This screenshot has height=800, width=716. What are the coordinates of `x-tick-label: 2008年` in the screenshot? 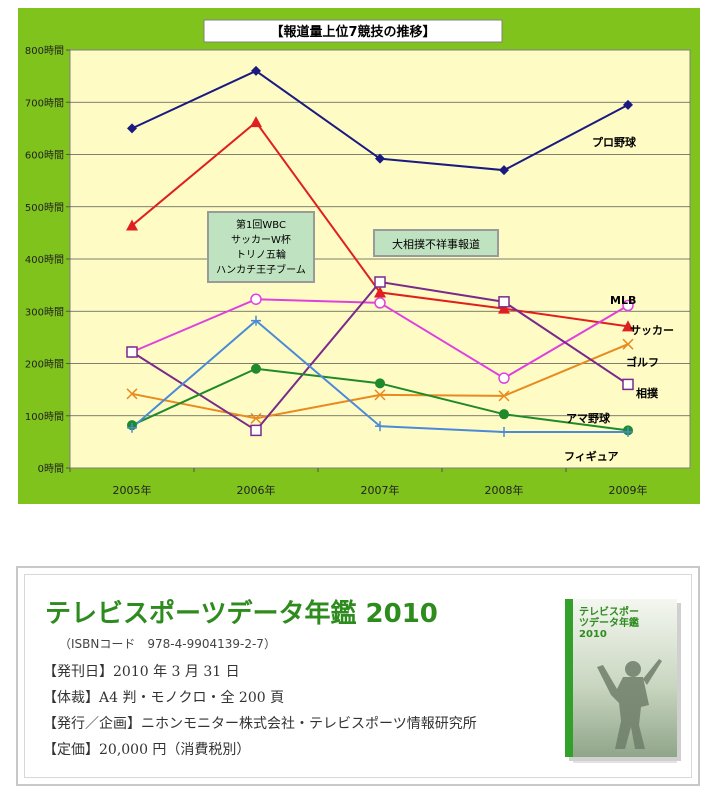 It's located at (504, 490).